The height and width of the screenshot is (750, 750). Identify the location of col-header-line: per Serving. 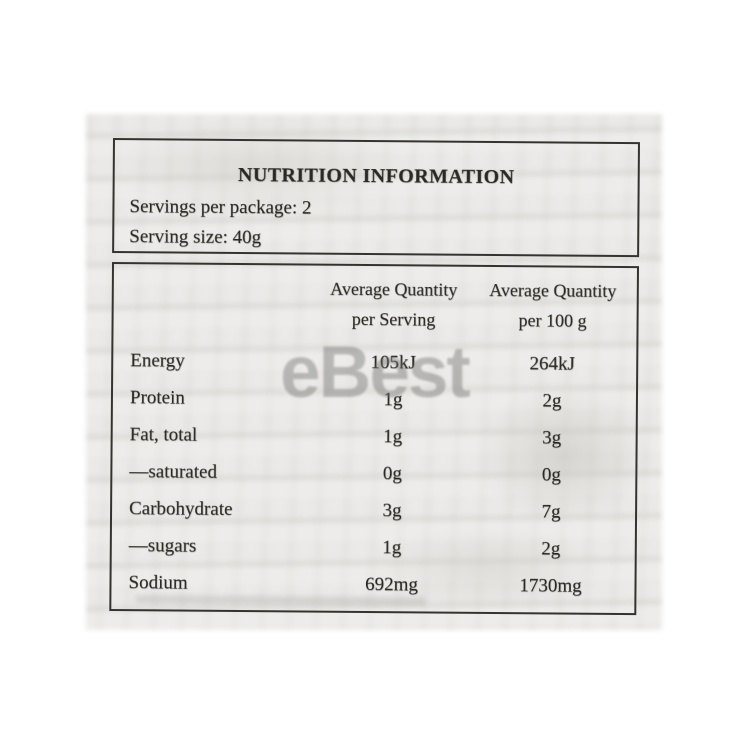
(393, 319).